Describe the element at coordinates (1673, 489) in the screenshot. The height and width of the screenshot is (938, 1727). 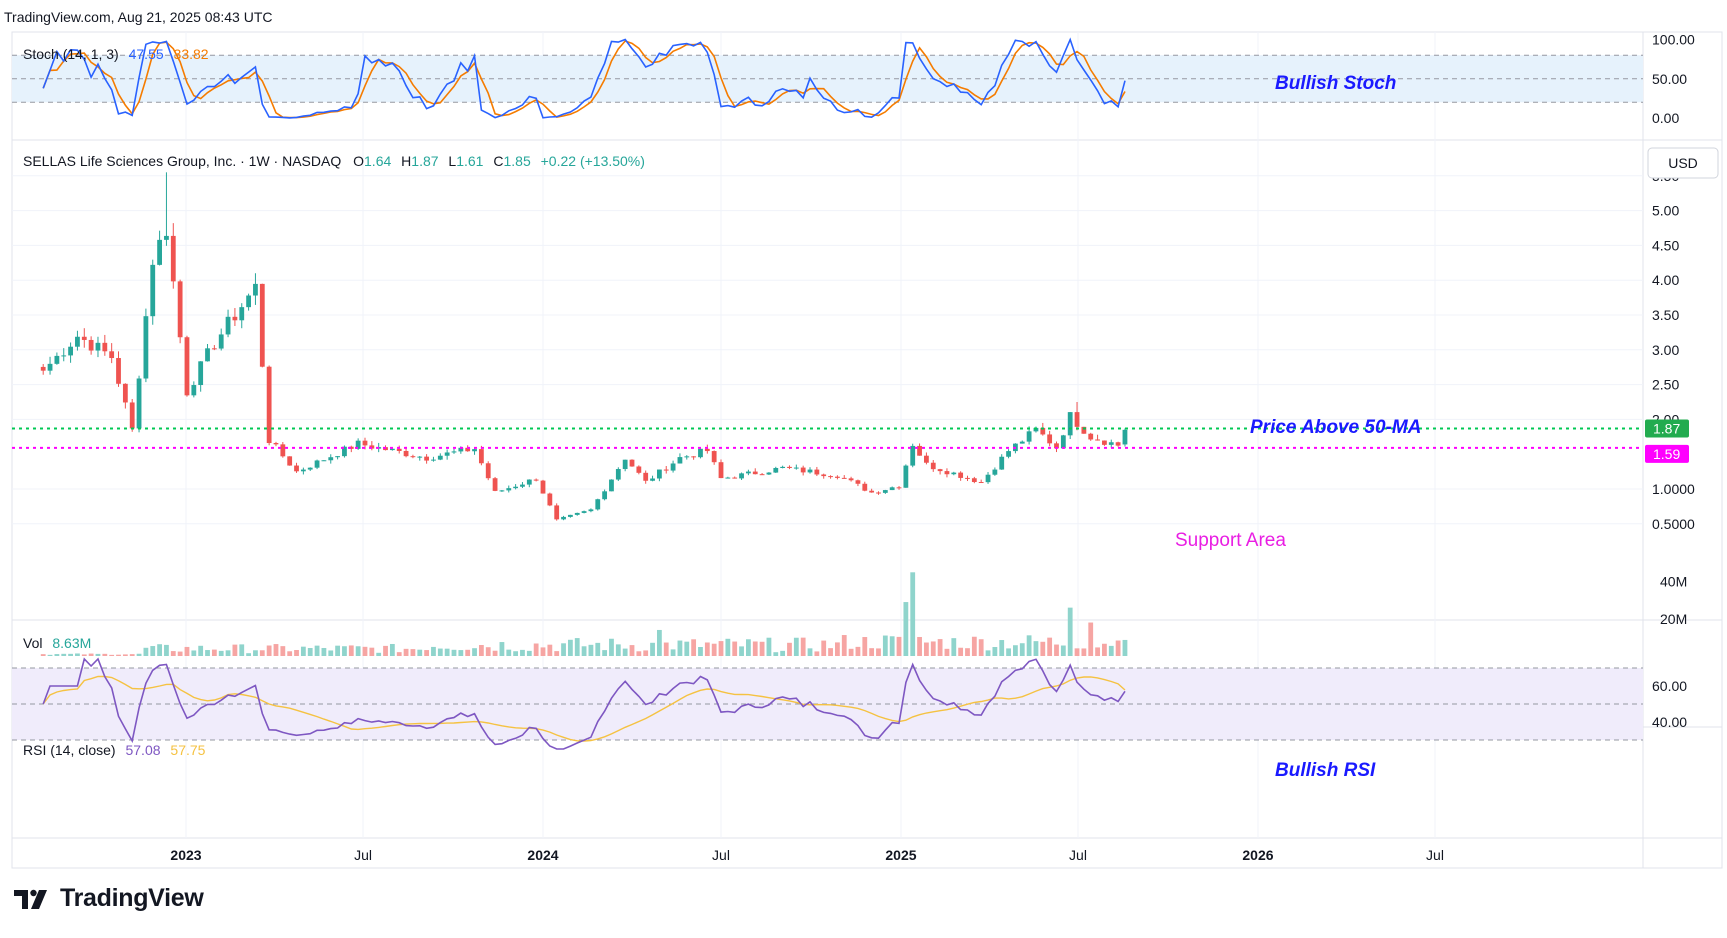
I see `price-tick-label: 1.0000` at that location.